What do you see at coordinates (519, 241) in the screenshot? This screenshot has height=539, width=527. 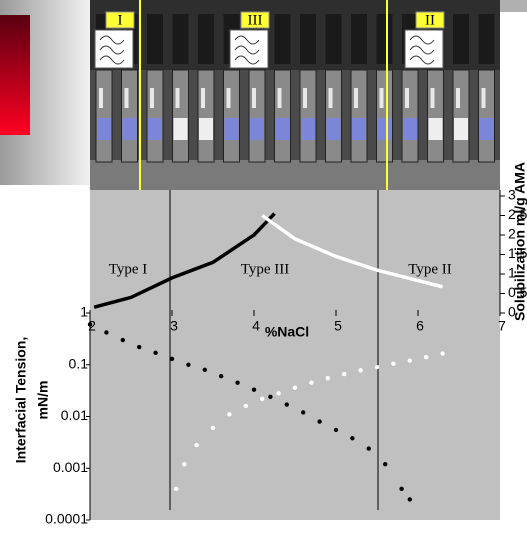 I see `y-axis-label: Solubilization ml/g AMA` at bounding box center [519, 241].